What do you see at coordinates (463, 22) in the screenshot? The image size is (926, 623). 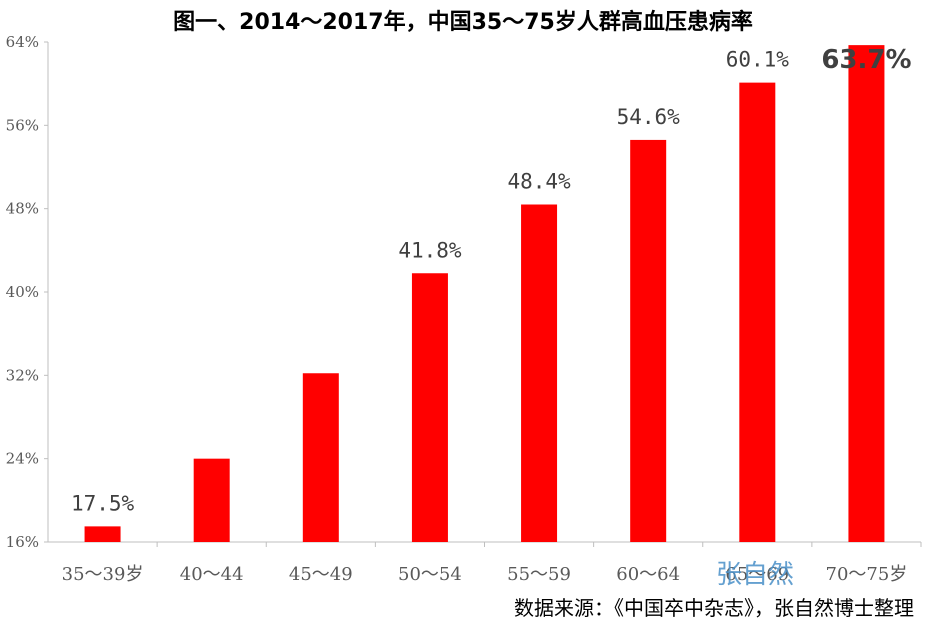 I see `chart-title: 图一、2014～2017年，中国35～75岁人群高血压患病率` at bounding box center [463, 22].